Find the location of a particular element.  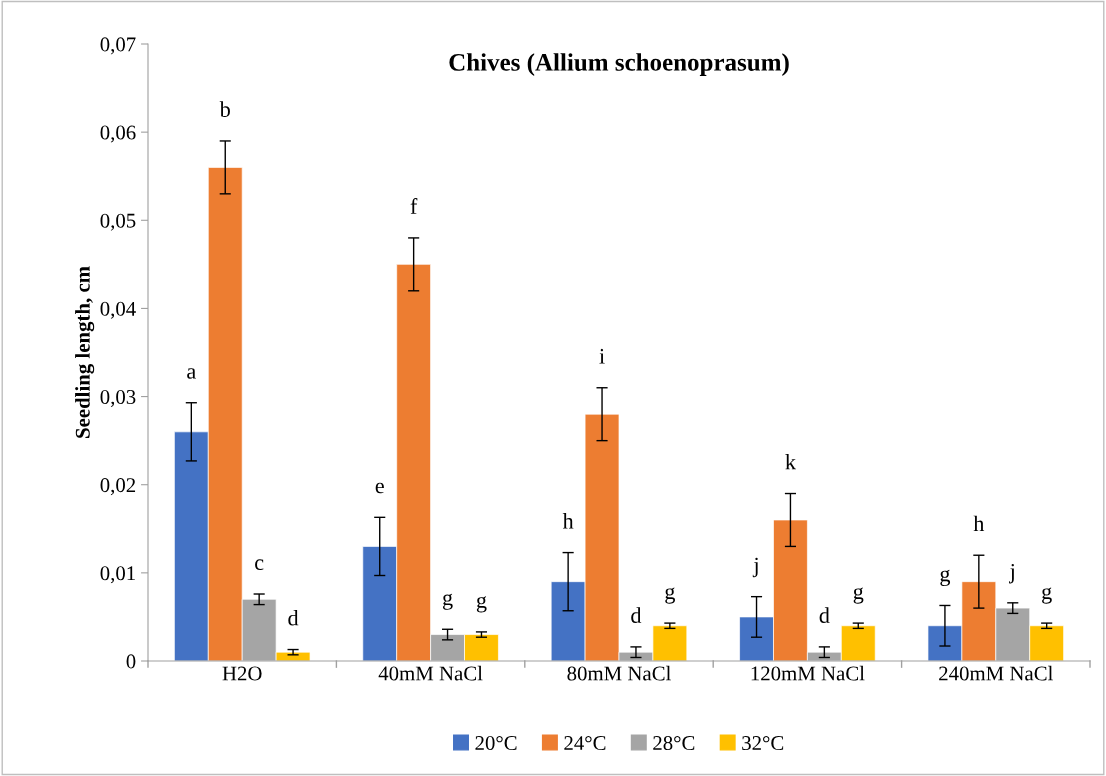

x-tick-label: 240mM NaCl is located at coordinates (996, 673).